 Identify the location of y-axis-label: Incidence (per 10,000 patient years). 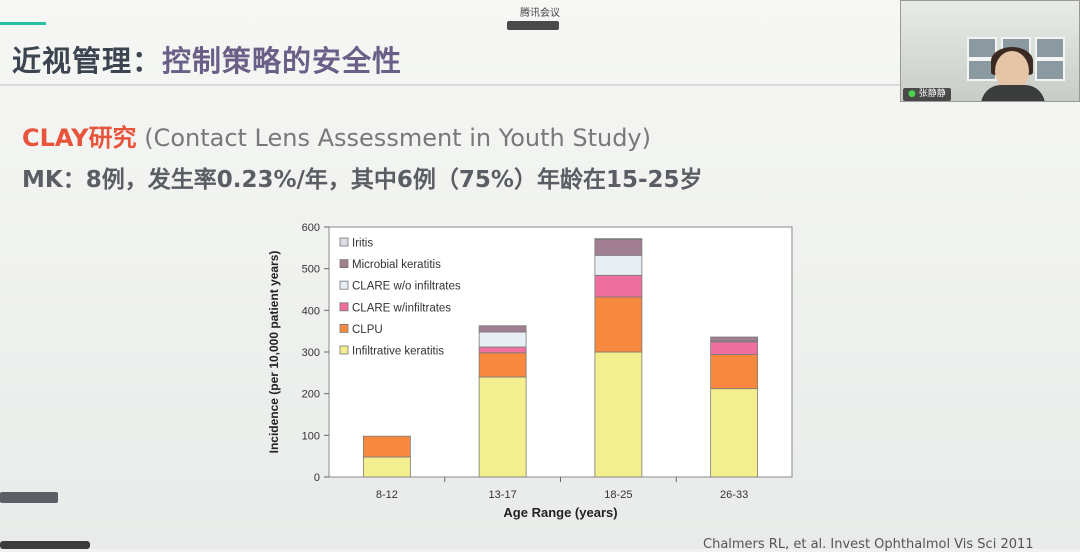
(274, 352).